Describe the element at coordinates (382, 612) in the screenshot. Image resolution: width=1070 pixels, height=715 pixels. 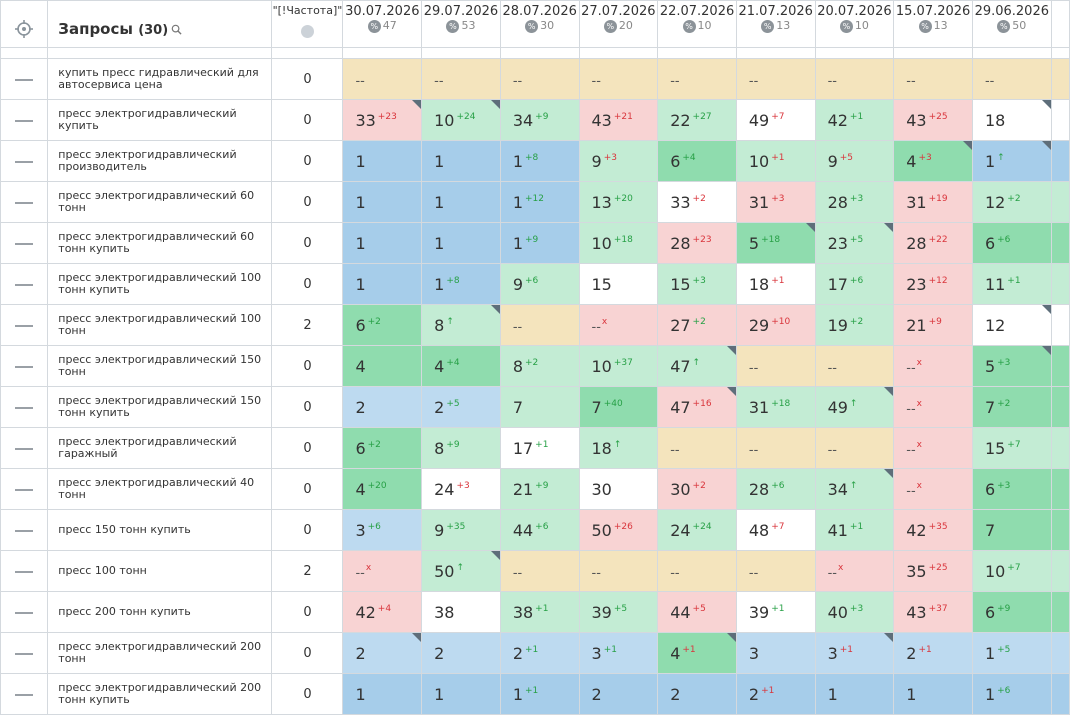
I see `position-cell: 42 +4` at that location.